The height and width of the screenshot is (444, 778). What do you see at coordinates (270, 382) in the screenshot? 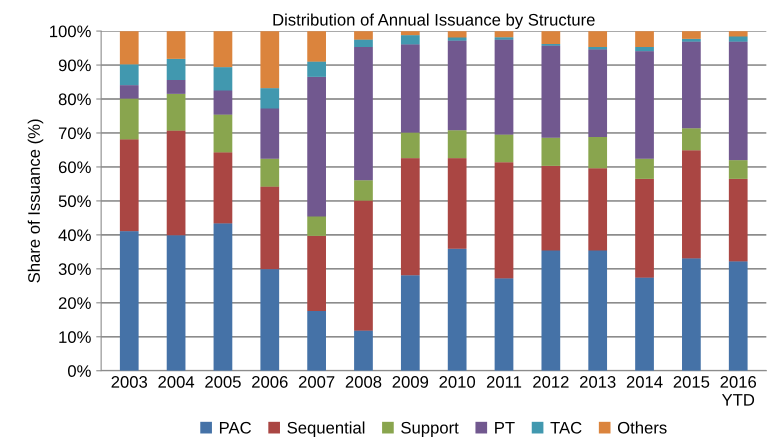
I see `x-tick-label: 2006` at bounding box center [270, 382].